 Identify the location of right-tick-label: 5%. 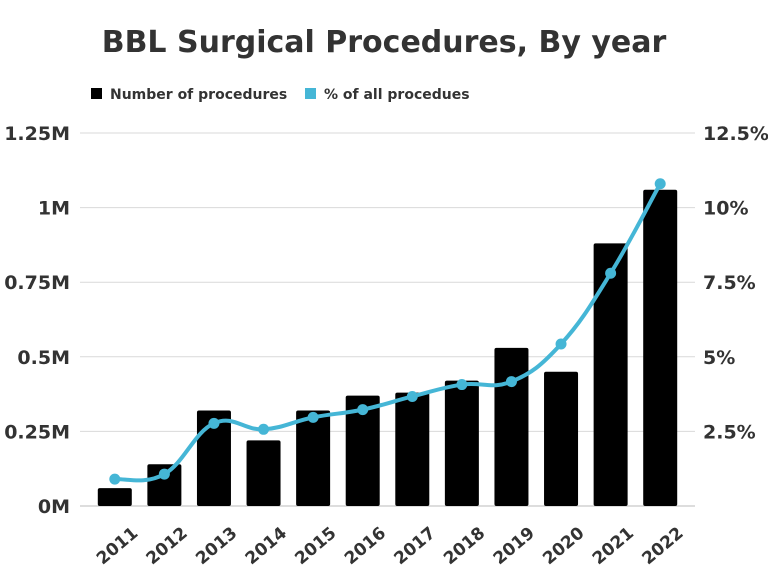
(719, 358).